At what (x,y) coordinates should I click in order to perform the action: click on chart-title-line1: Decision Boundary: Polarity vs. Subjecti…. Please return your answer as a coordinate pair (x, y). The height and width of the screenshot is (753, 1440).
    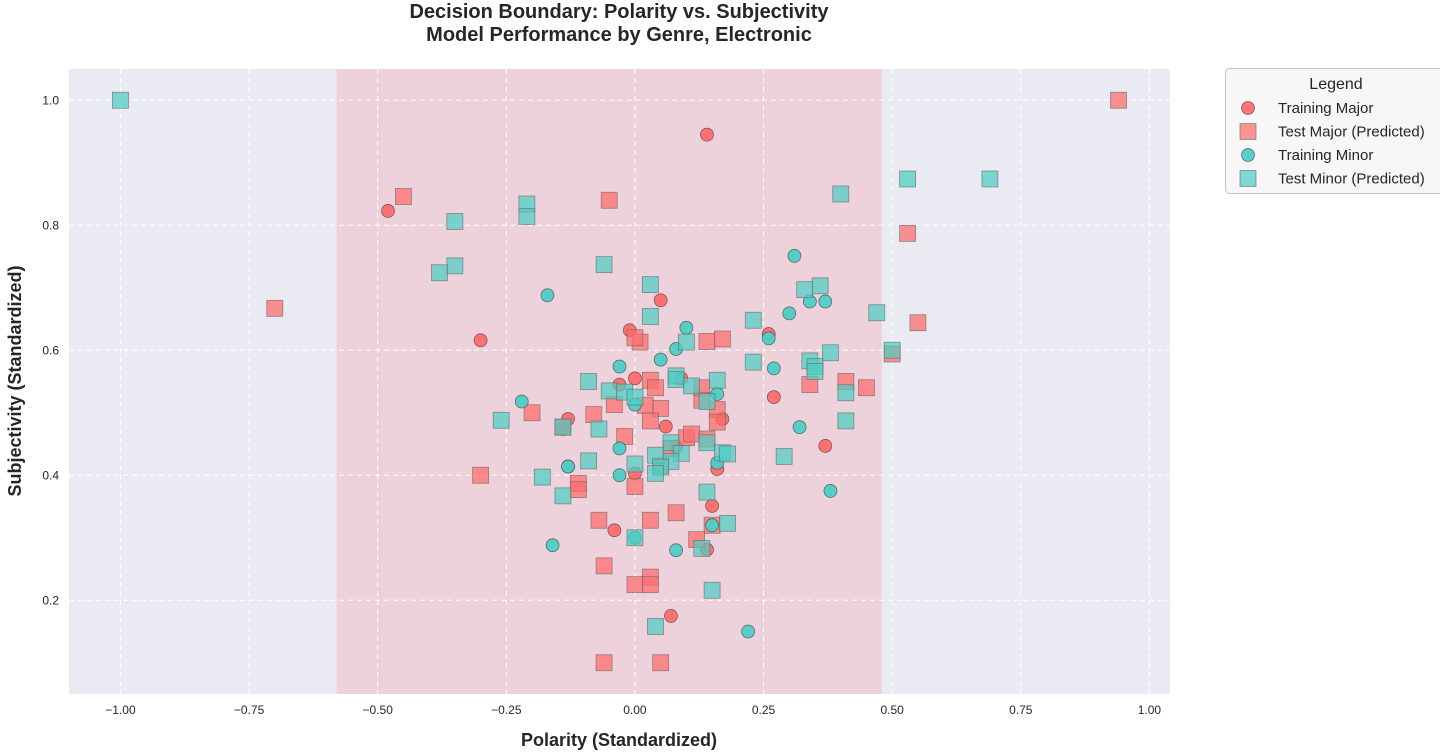
    Looking at the image, I should click on (619, 12).